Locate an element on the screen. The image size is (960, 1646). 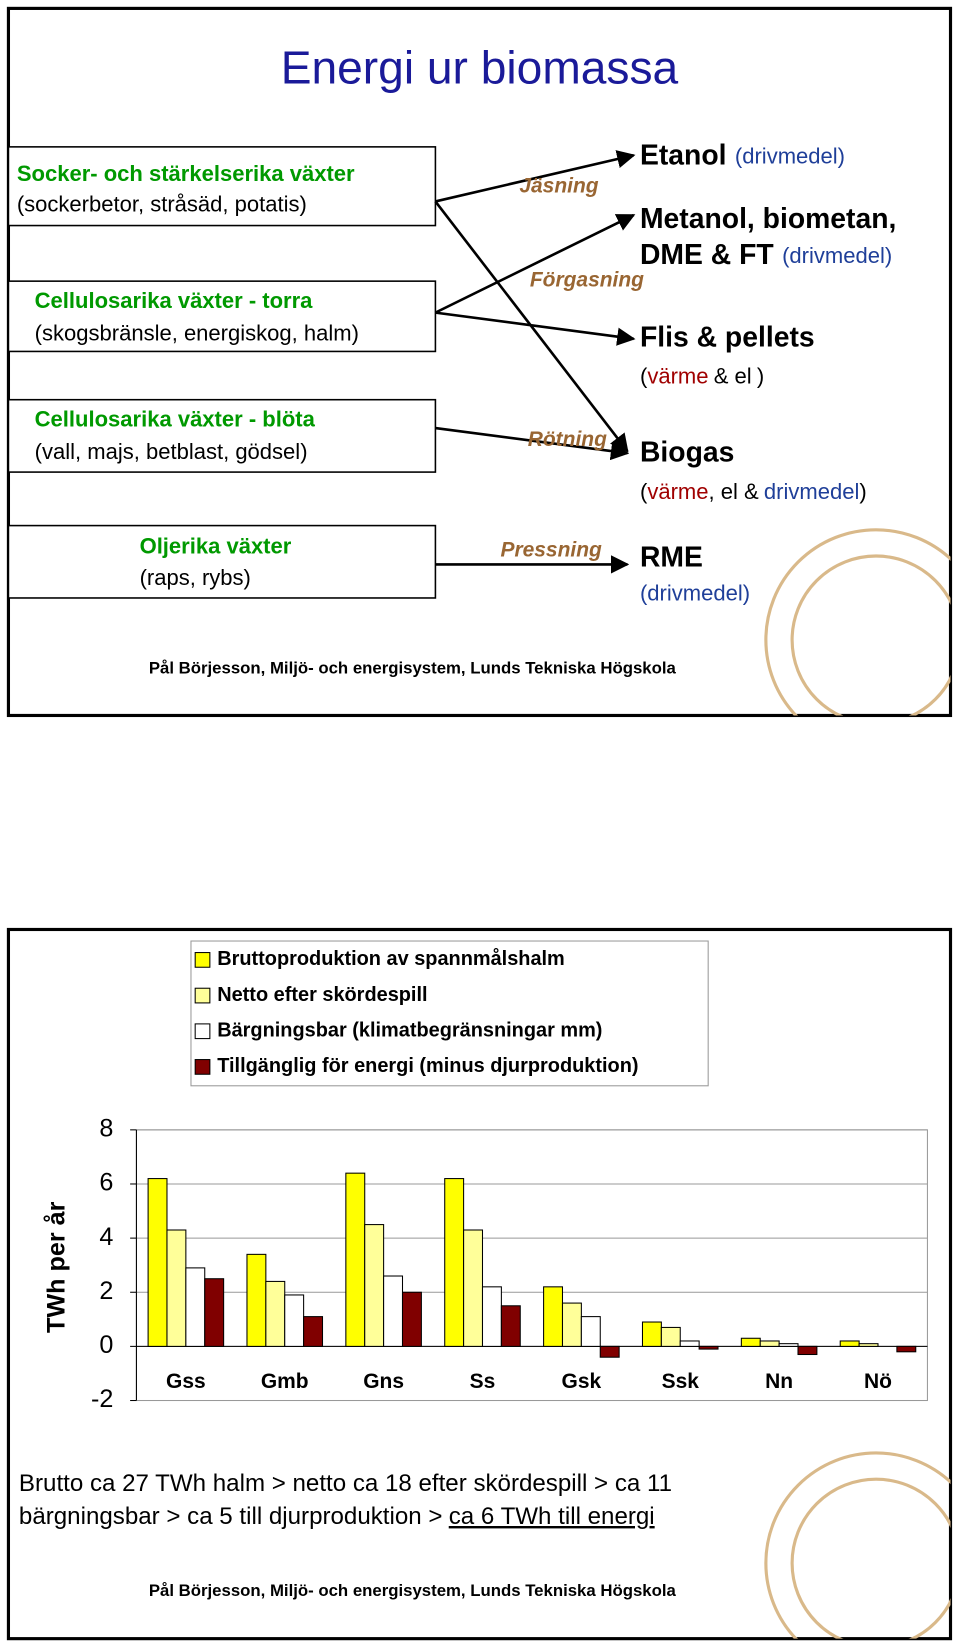
product: RME is located at coordinates (671, 558).